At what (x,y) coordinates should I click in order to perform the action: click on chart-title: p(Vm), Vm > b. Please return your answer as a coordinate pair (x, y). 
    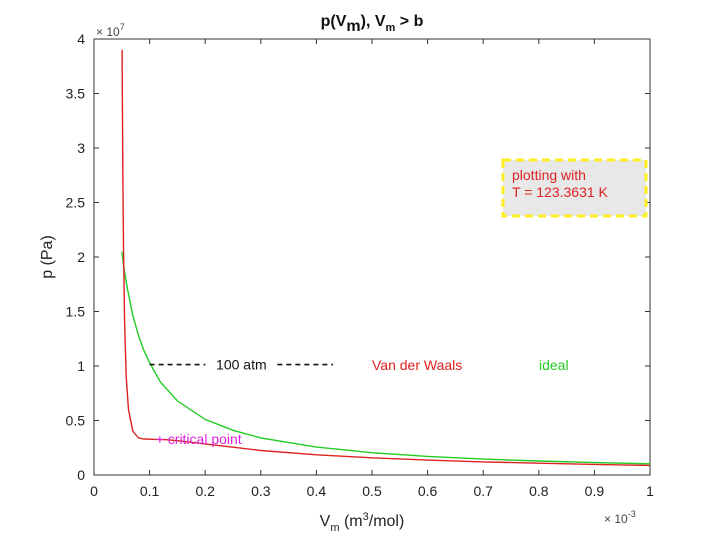
    Looking at the image, I should click on (372, 24).